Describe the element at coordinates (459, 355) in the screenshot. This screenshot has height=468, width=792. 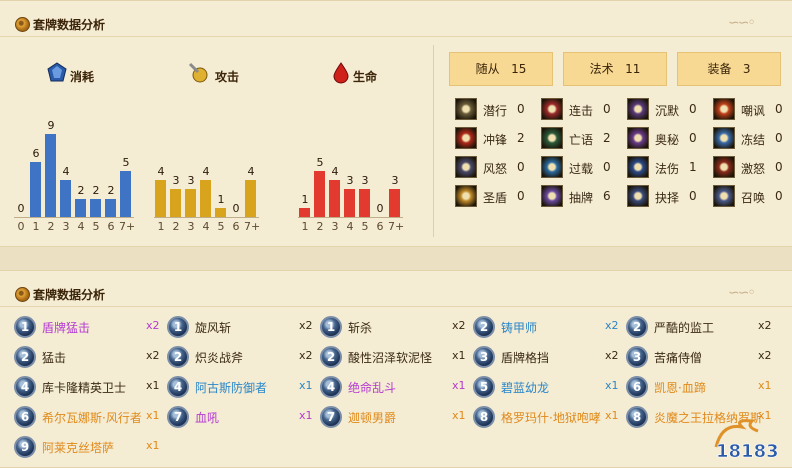
I see `card-quantity: x1` at that location.